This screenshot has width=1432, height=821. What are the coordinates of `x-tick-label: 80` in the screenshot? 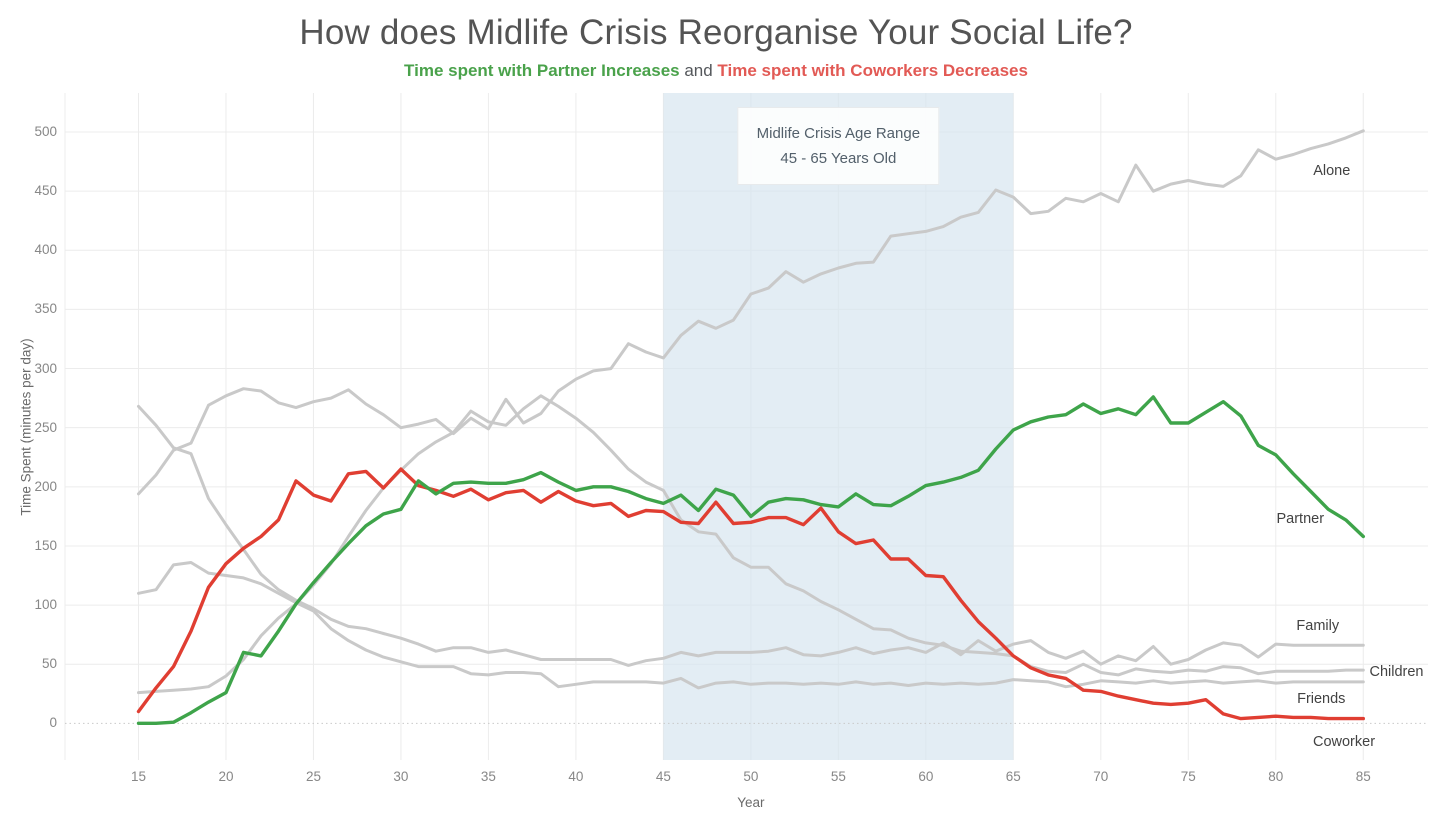 It's located at (1276, 776).